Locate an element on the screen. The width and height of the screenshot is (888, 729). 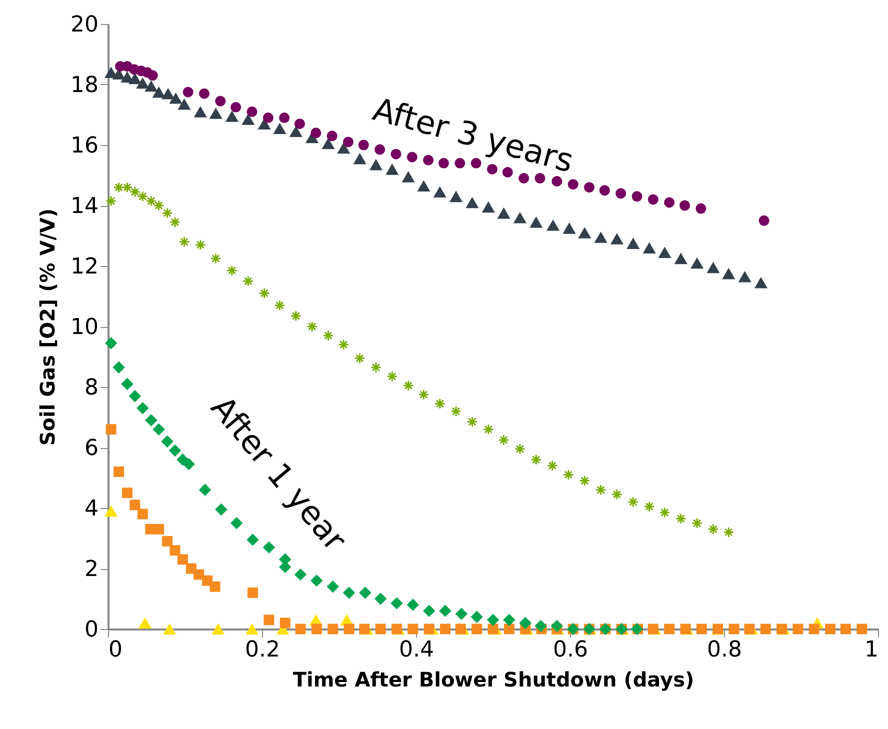
y-tick-label: 18 is located at coordinates (84, 85).